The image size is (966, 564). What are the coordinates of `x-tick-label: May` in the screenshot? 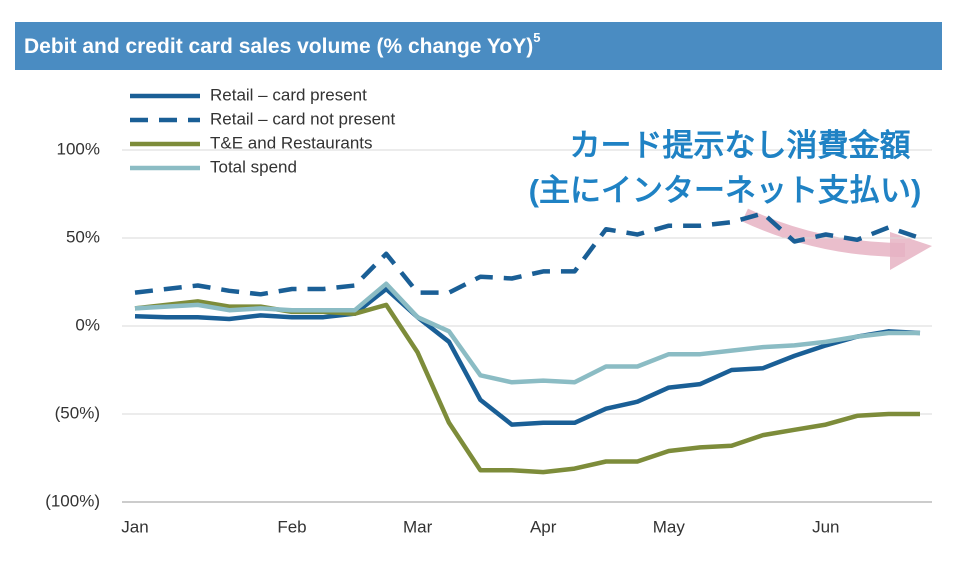 It's located at (669, 526).